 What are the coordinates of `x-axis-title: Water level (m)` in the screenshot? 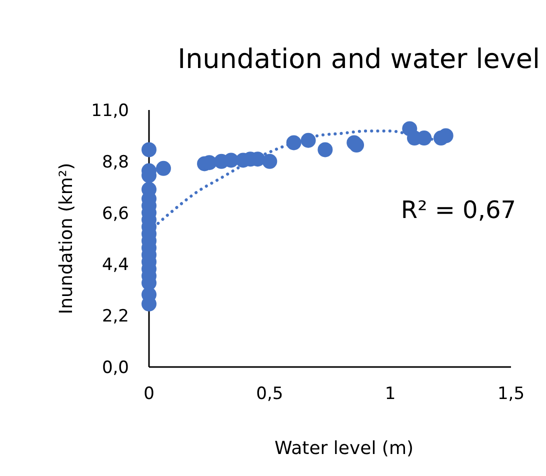 It's located at (344, 448).